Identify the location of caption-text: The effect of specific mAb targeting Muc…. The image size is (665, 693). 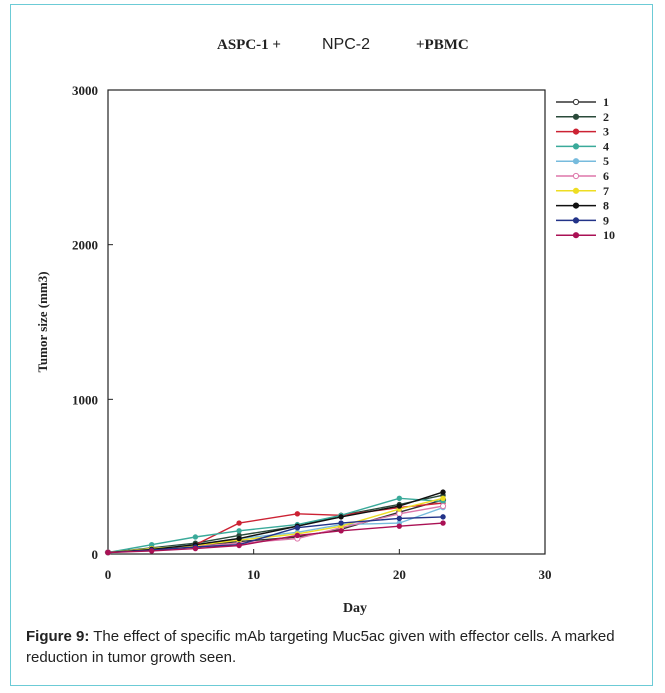
(320, 647).